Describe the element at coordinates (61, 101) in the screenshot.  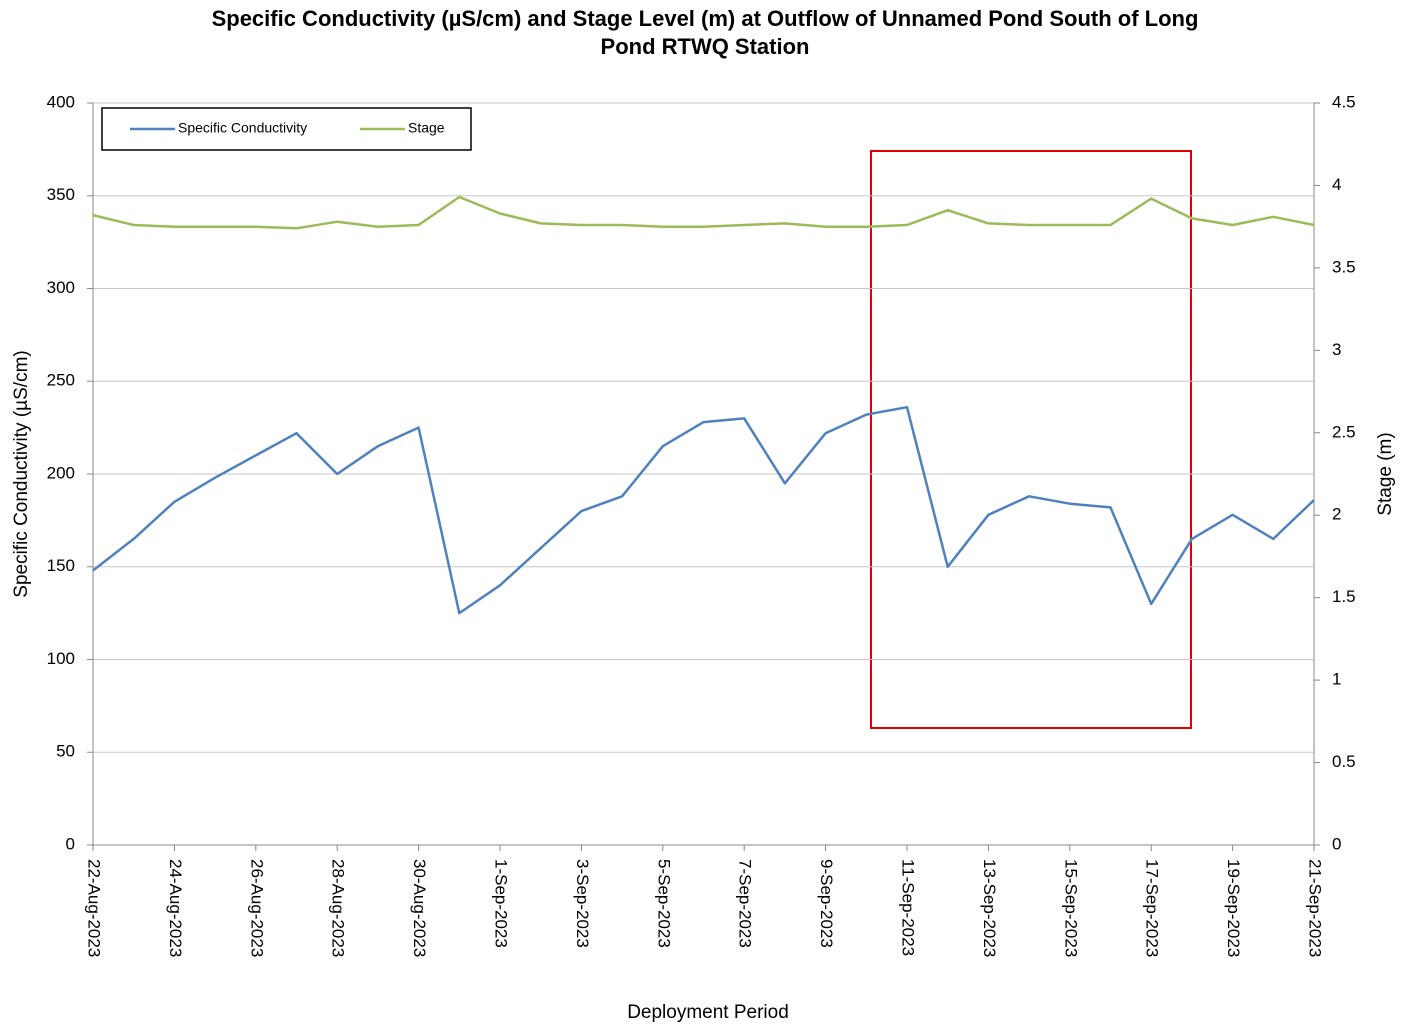
I see `y-tick-label: 400` at that location.